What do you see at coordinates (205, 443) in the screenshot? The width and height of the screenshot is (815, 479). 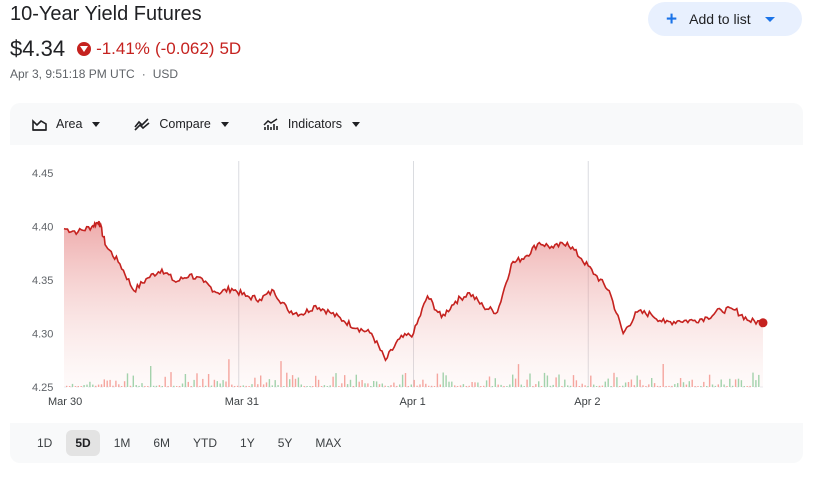 I see `range-ytd: YTD` at bounding box center [205, 443].